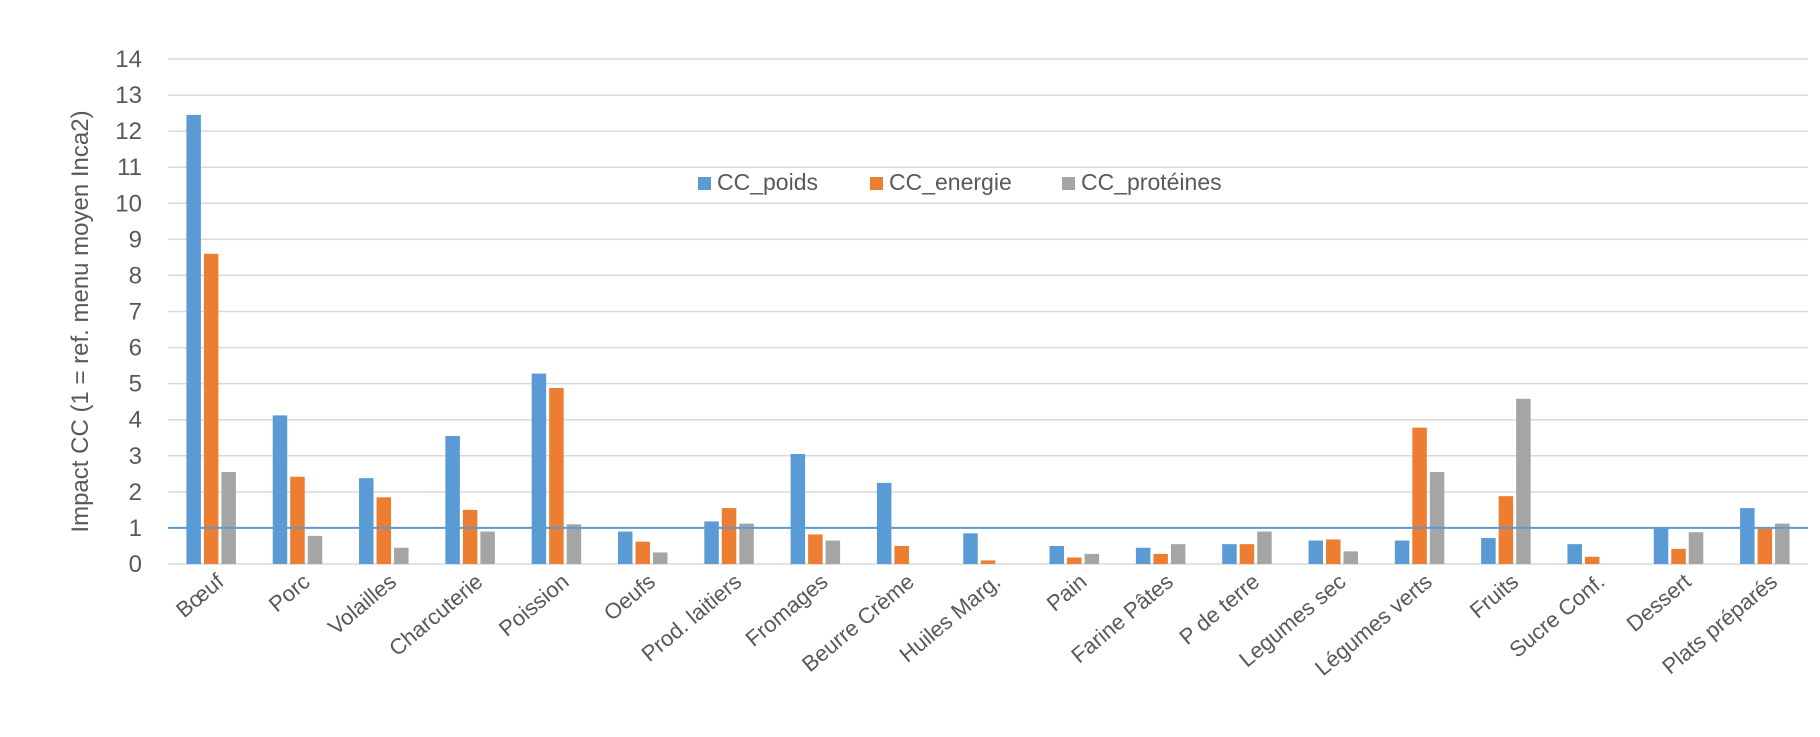  Describe the element at coordinates (1659, 603) in the screenshot. I see `x-tick-label: Dessert` at that location.